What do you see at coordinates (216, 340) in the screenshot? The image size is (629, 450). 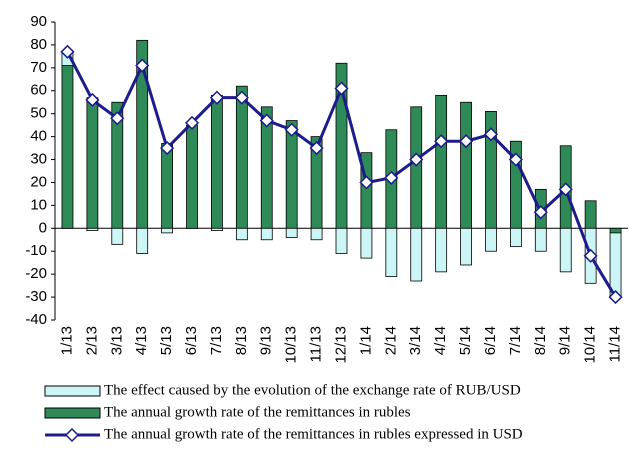 I see `x-tick-label: 7/13` at bounding box center [216, 340].